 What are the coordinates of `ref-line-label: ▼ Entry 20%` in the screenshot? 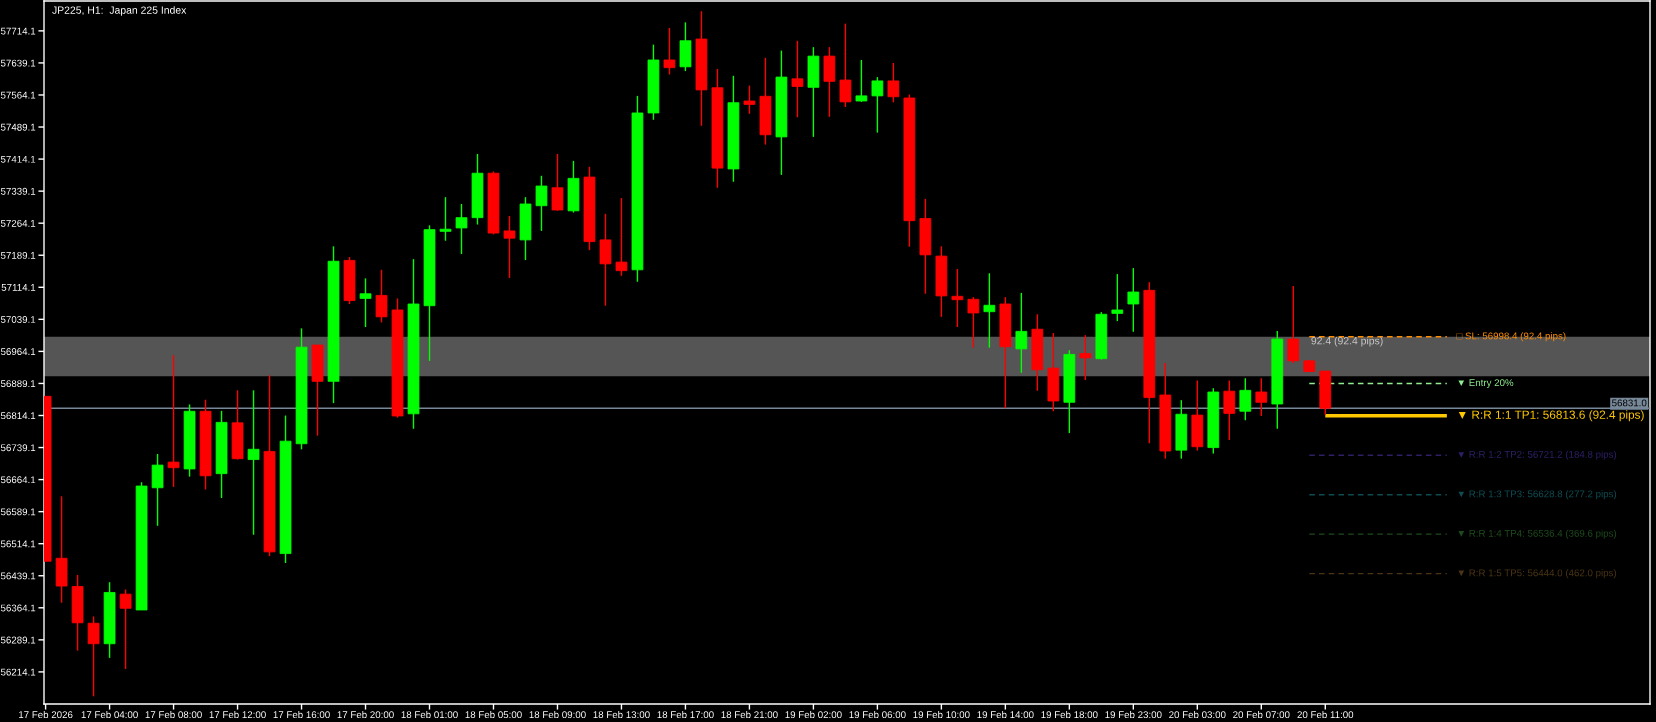 It's located at (1486, 384).